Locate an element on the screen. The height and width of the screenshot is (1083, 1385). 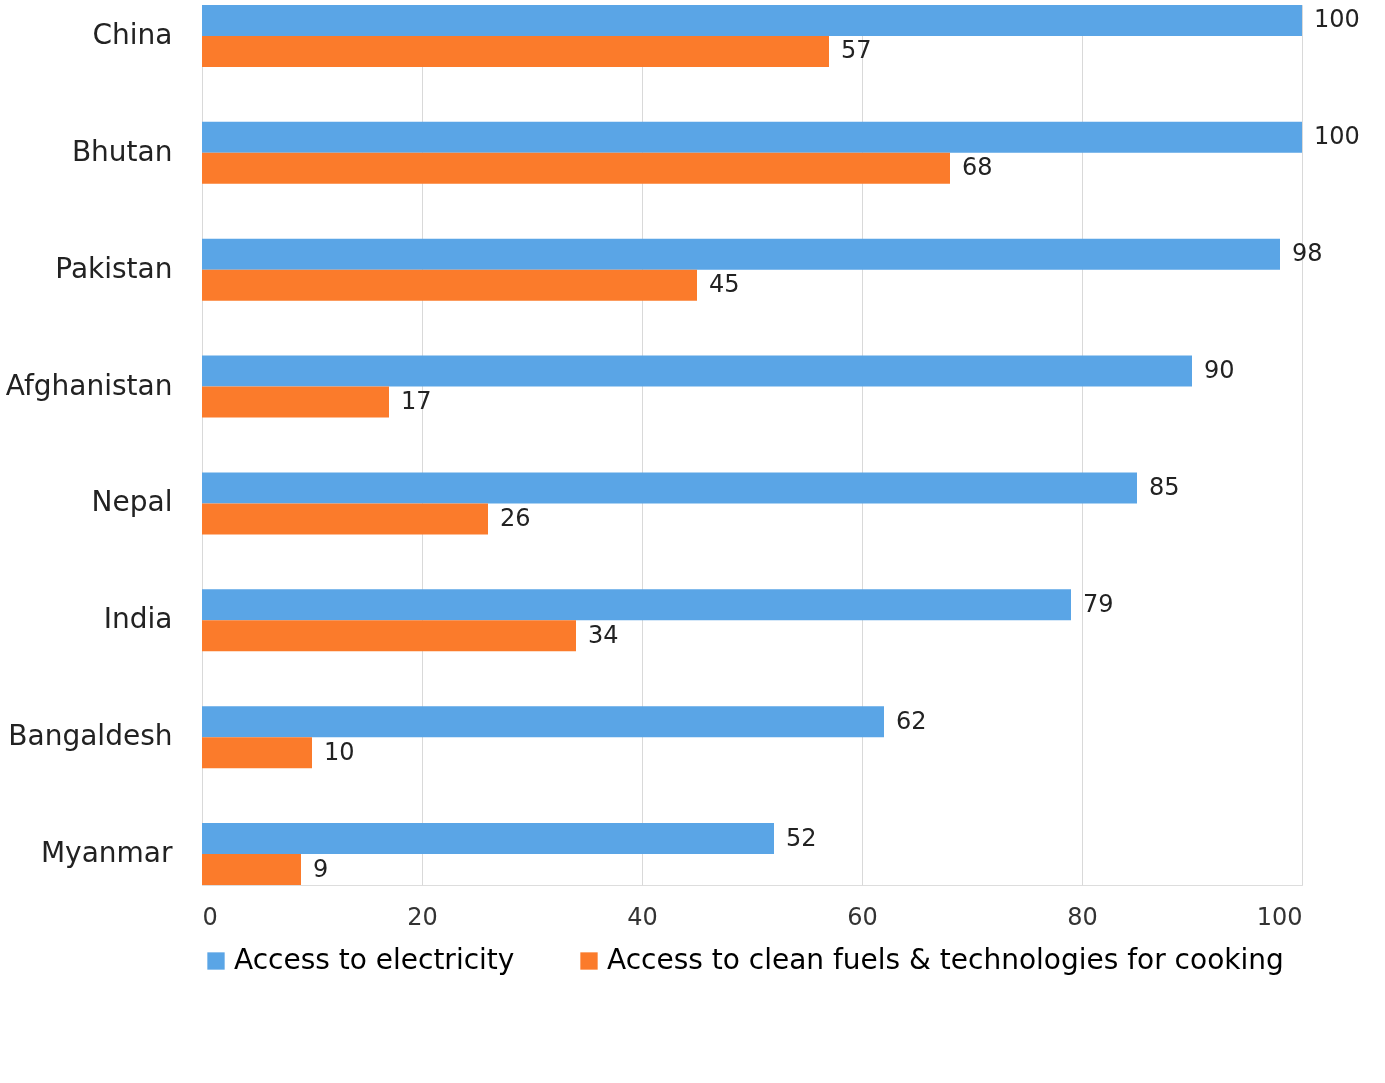
legend-label: Access to clean fuels & technologies for cooking is located at coordinates (945, 959).